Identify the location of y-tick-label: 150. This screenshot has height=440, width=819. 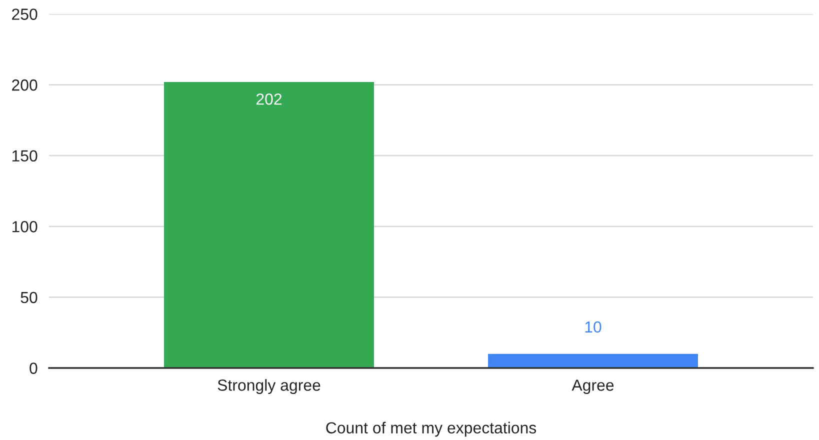
(25, 156).